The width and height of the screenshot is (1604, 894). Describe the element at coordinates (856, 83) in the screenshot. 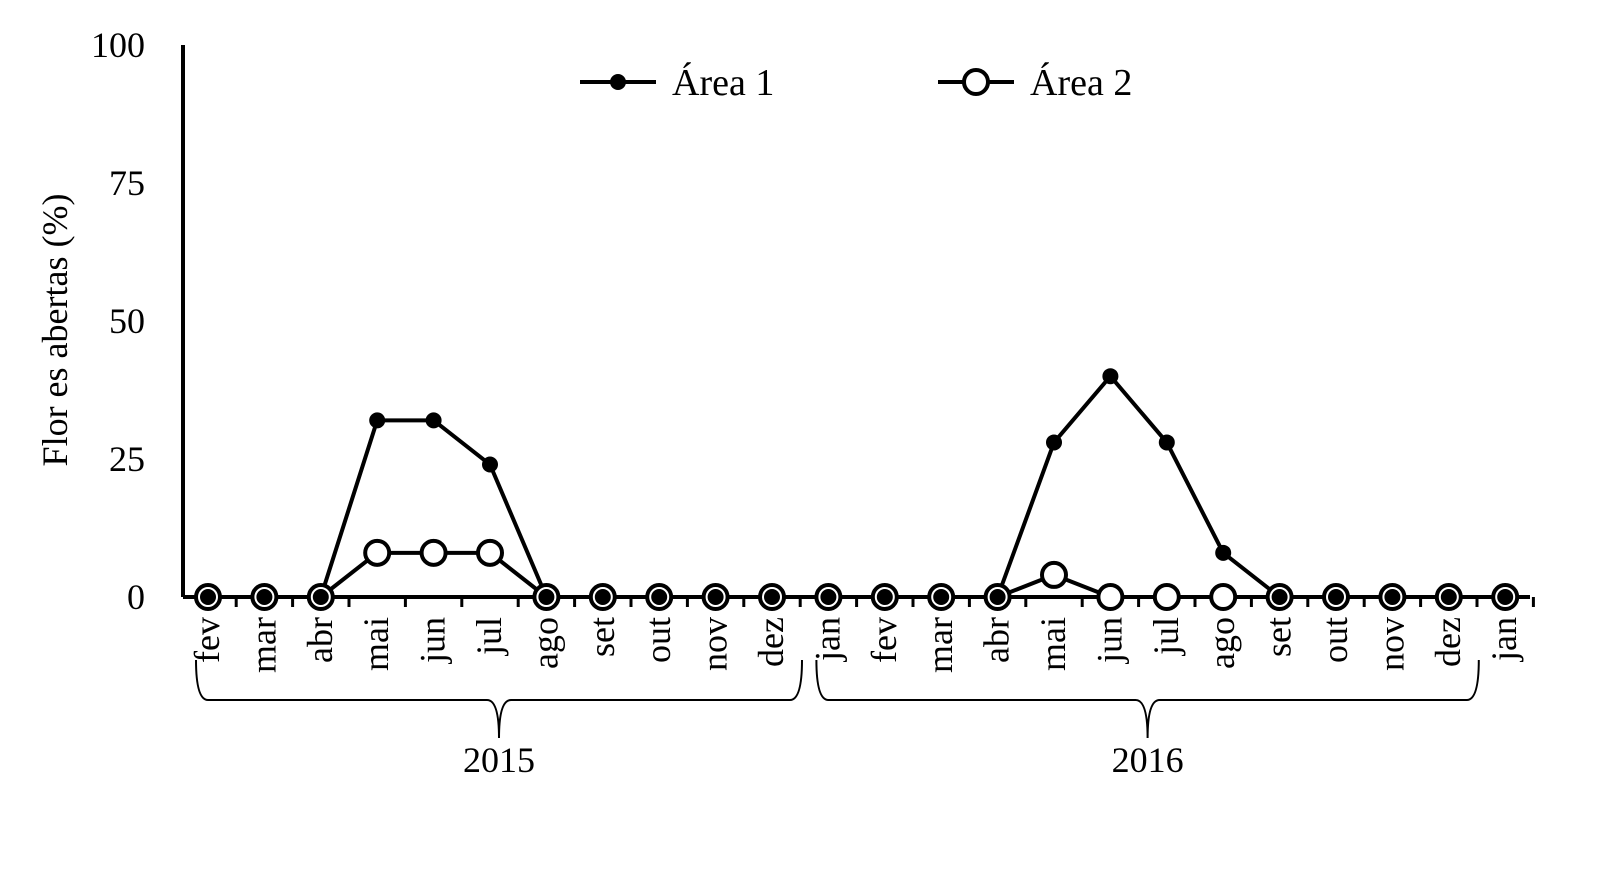

I see `legend: Área 1 Área 2` at that location.